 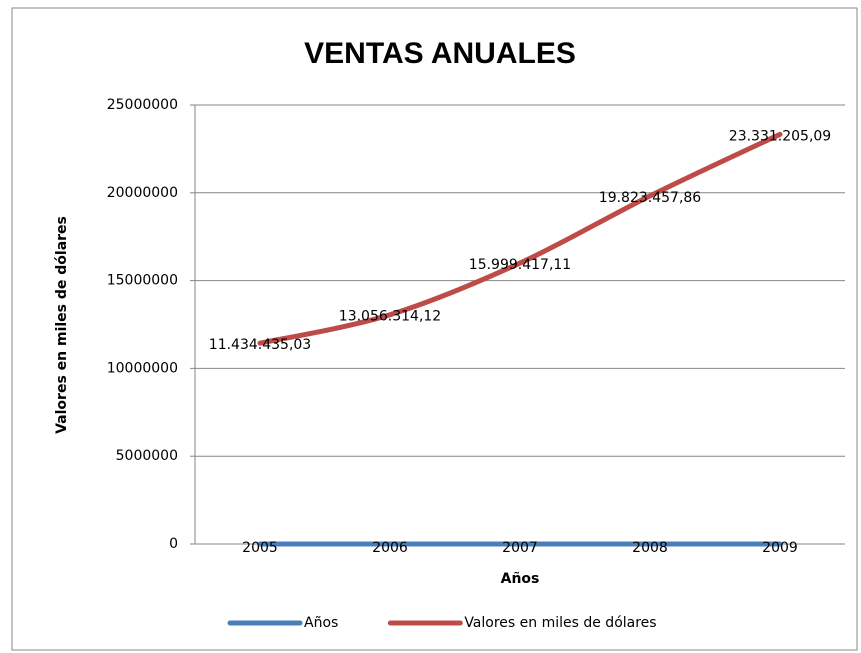 What do you see at coordinates (142, 193) in the screenshot?
I see `y-tick-label: 20000000` at bounding box center [142, 193].